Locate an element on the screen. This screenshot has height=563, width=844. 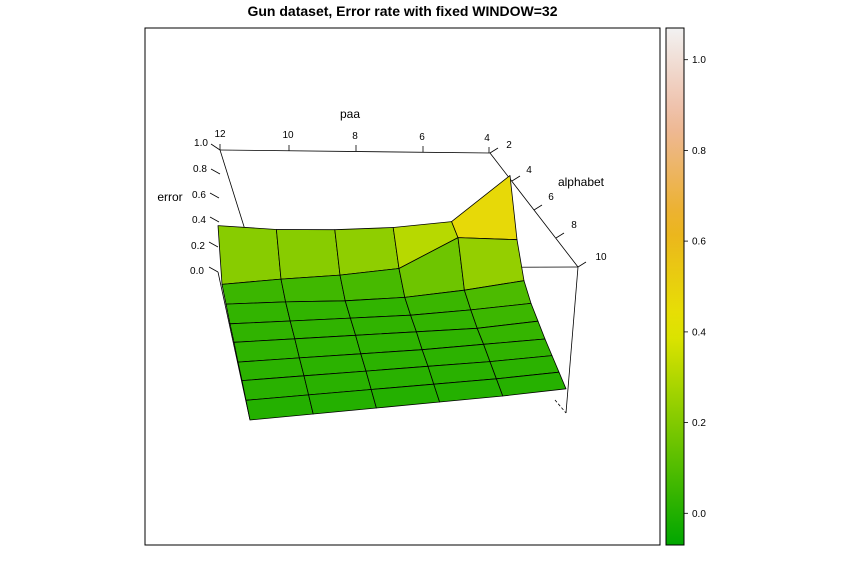
colorkey-tick-label: 1.0 is located at coordinates (699, 60).